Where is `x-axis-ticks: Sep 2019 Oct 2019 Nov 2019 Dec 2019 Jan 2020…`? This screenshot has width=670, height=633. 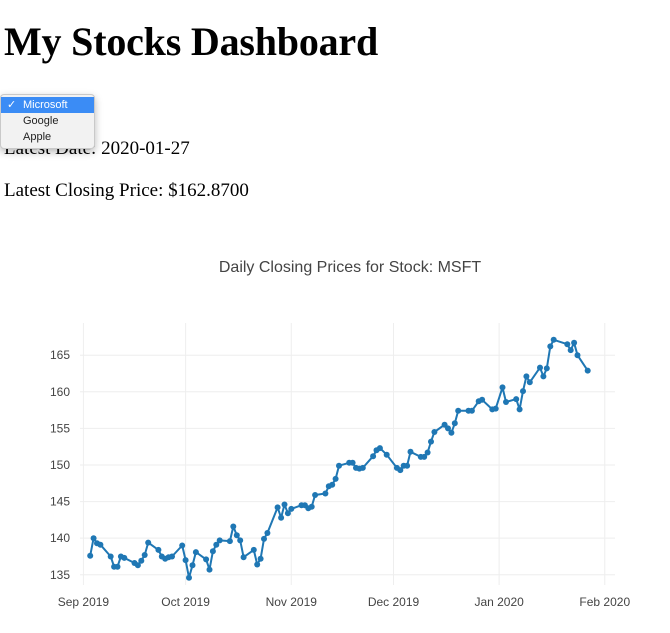
x-axis-ticks: Sep 2019 Oct 2019 Nov 2019 Dec 2019 Jan 2020… is located at coordinates (344, 602).